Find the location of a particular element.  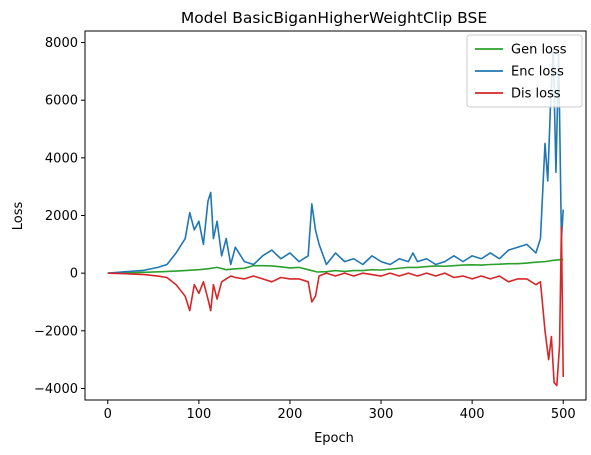

legend: Gen loss Enc loss Dis loss is located at coordinates (524, 71).